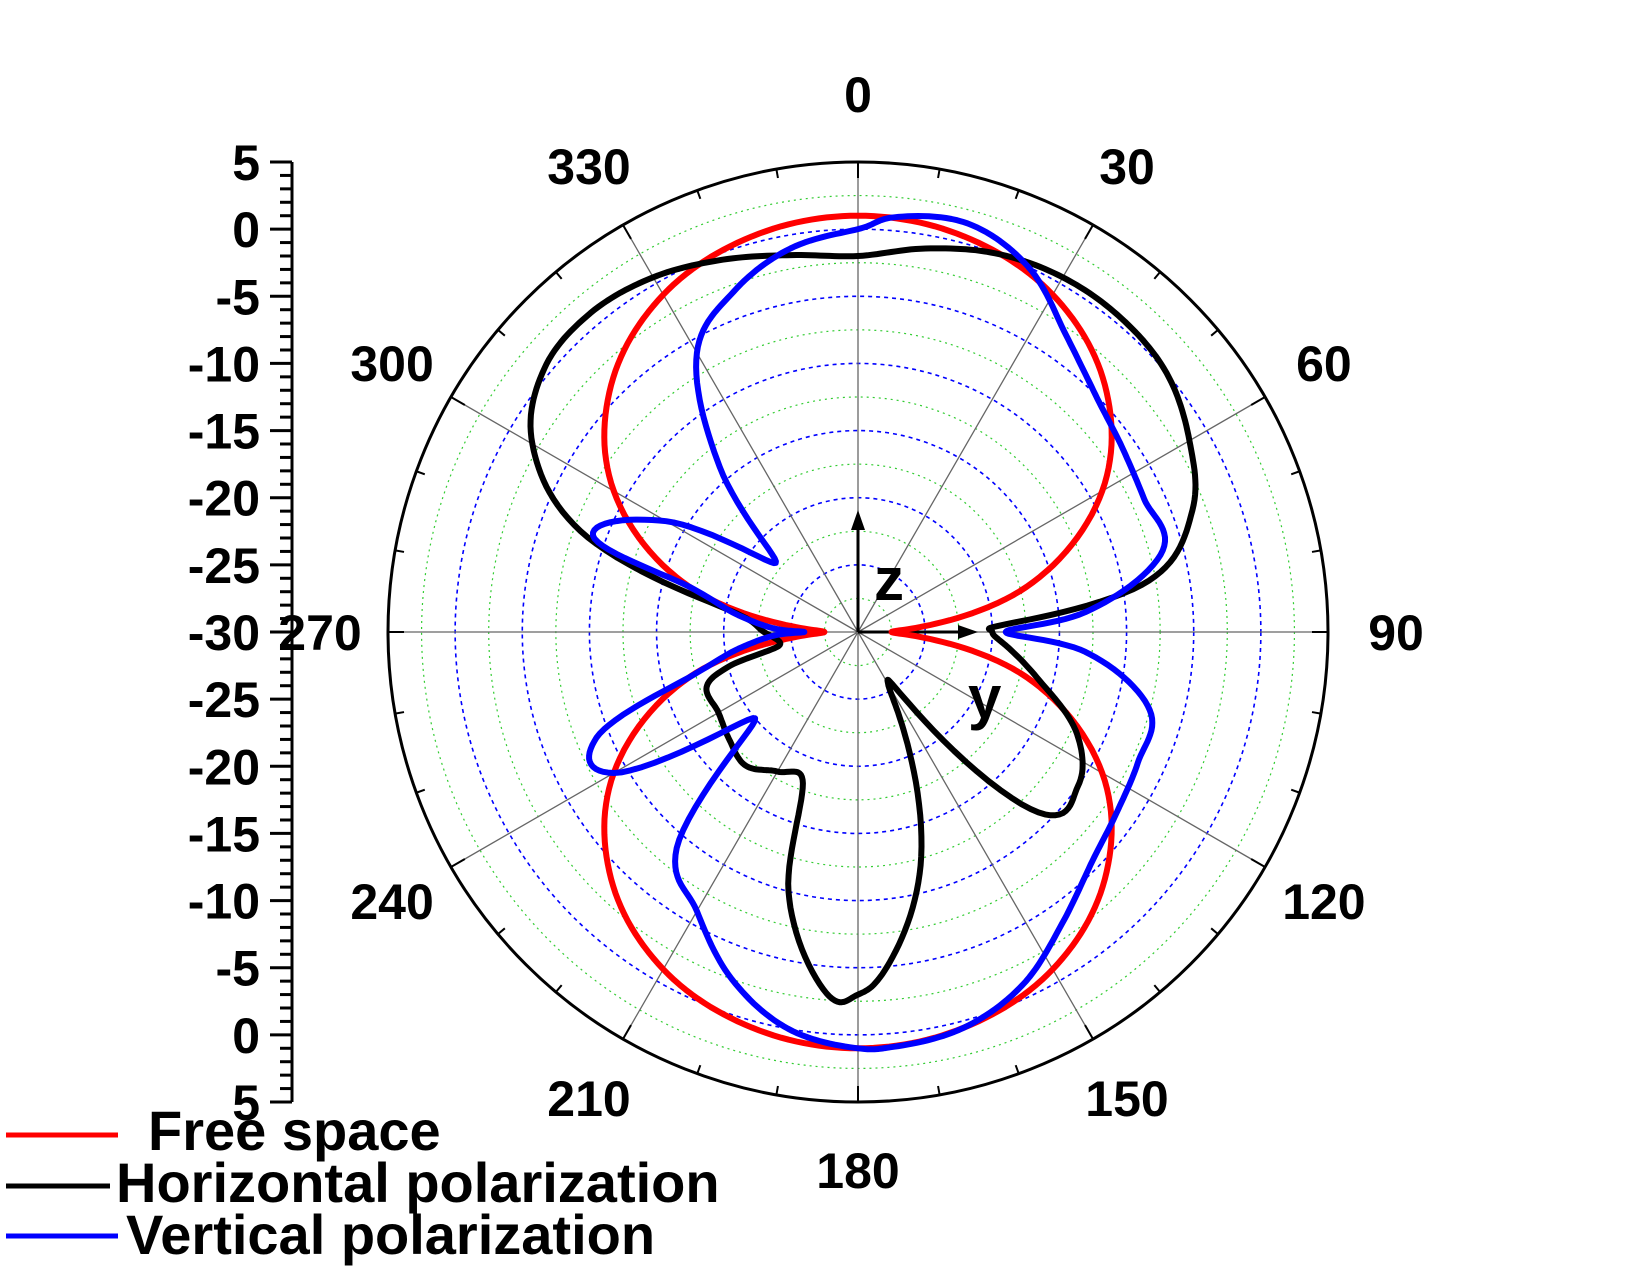  I want to click on legend-item-horizontal-polarization: Horizontal polarization, so click(363, 1182).